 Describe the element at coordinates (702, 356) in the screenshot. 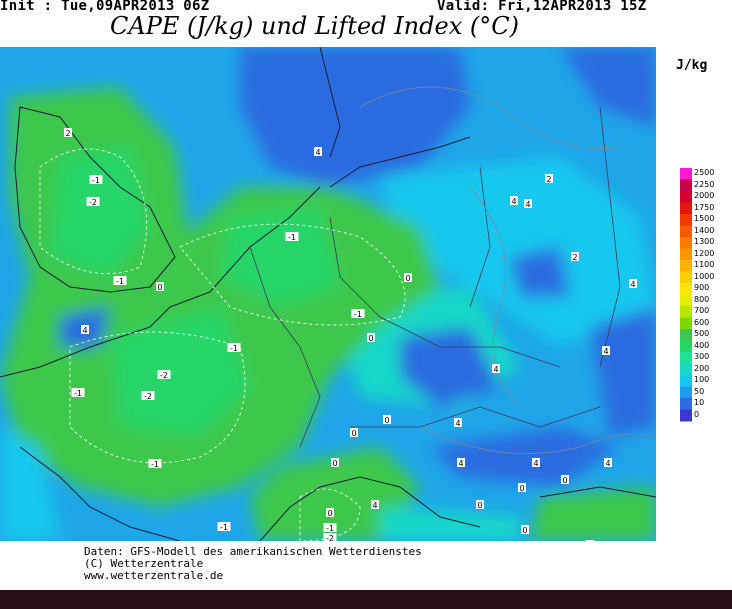

I see `colorbar-level-label: 300` at that location.